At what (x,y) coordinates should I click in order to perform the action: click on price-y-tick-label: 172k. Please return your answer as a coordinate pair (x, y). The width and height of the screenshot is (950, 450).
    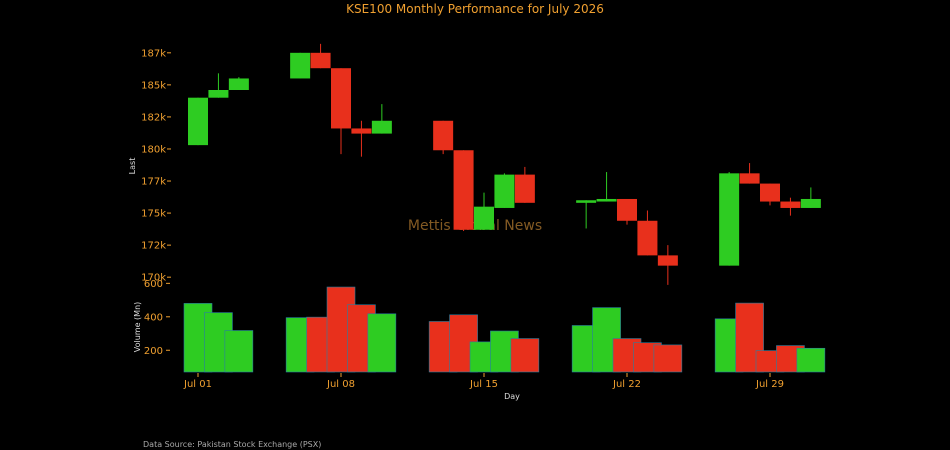
    Looking at the image, I should click on (153, 246).